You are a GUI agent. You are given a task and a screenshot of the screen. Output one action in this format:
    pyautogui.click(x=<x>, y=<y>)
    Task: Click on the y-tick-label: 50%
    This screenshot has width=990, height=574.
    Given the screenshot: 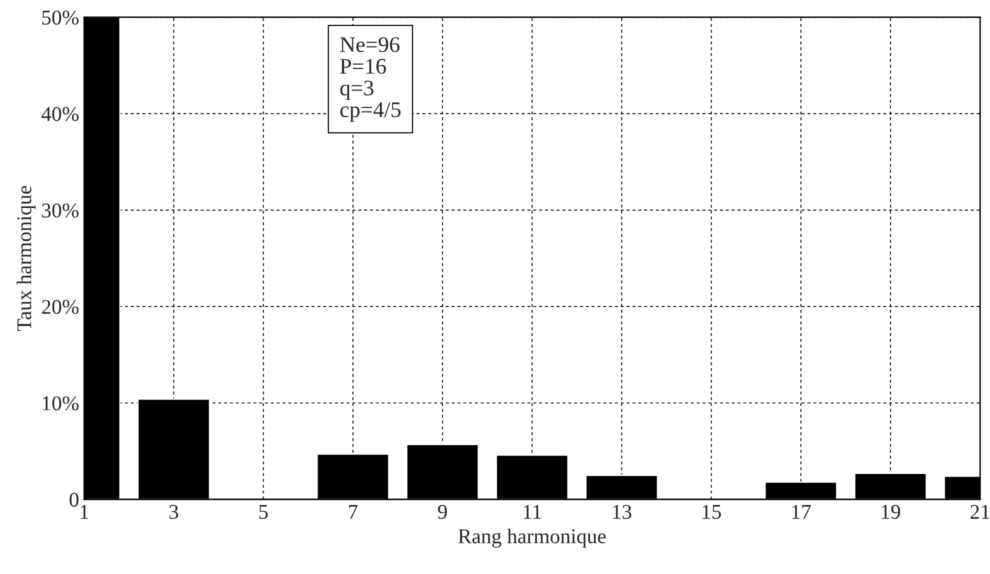 What is the action you would take?
    pyautogui.click(x=60, y=17)
    